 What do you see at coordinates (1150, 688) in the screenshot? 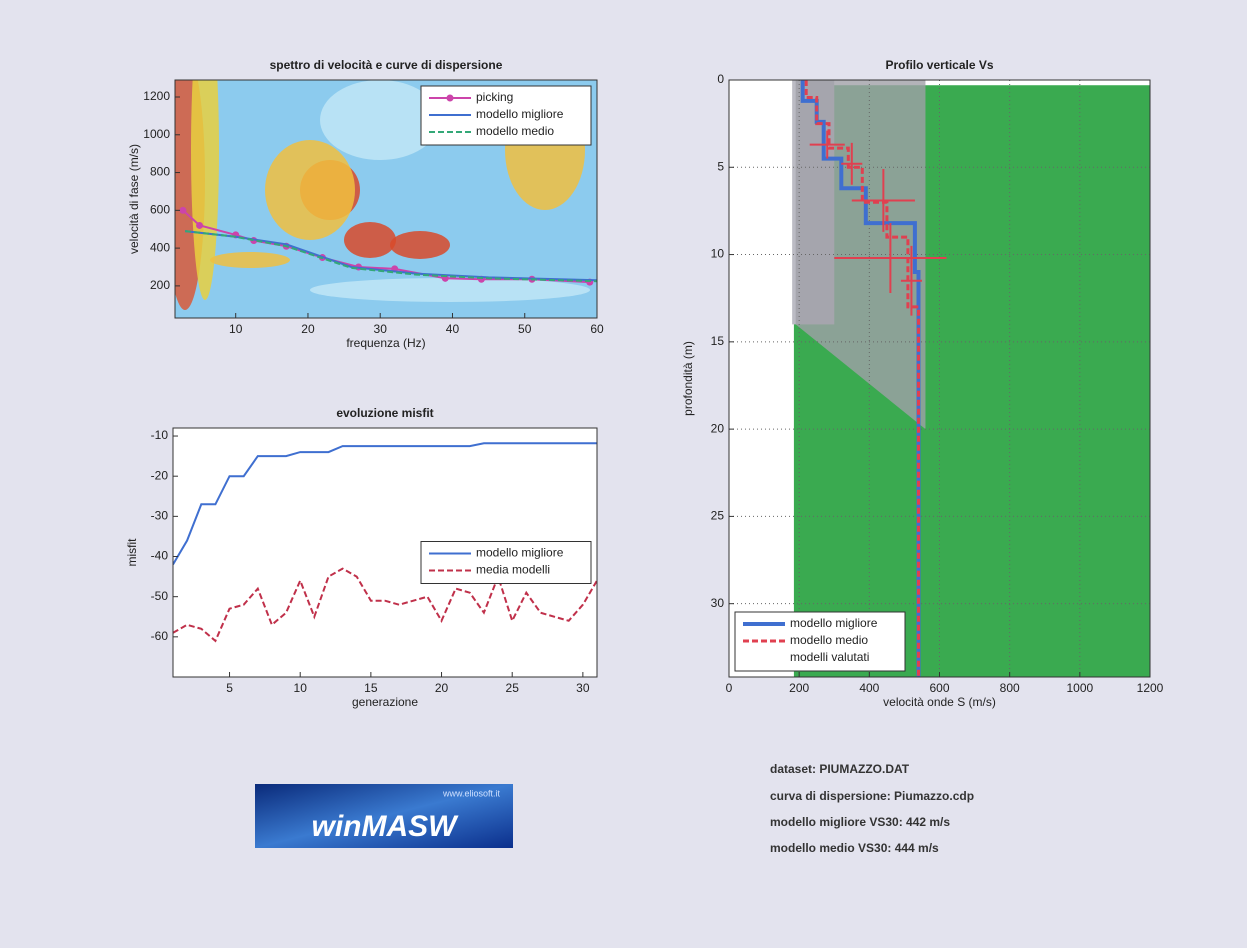
I see `x-tick-label: 1200` at bounding box center [1150, 688].